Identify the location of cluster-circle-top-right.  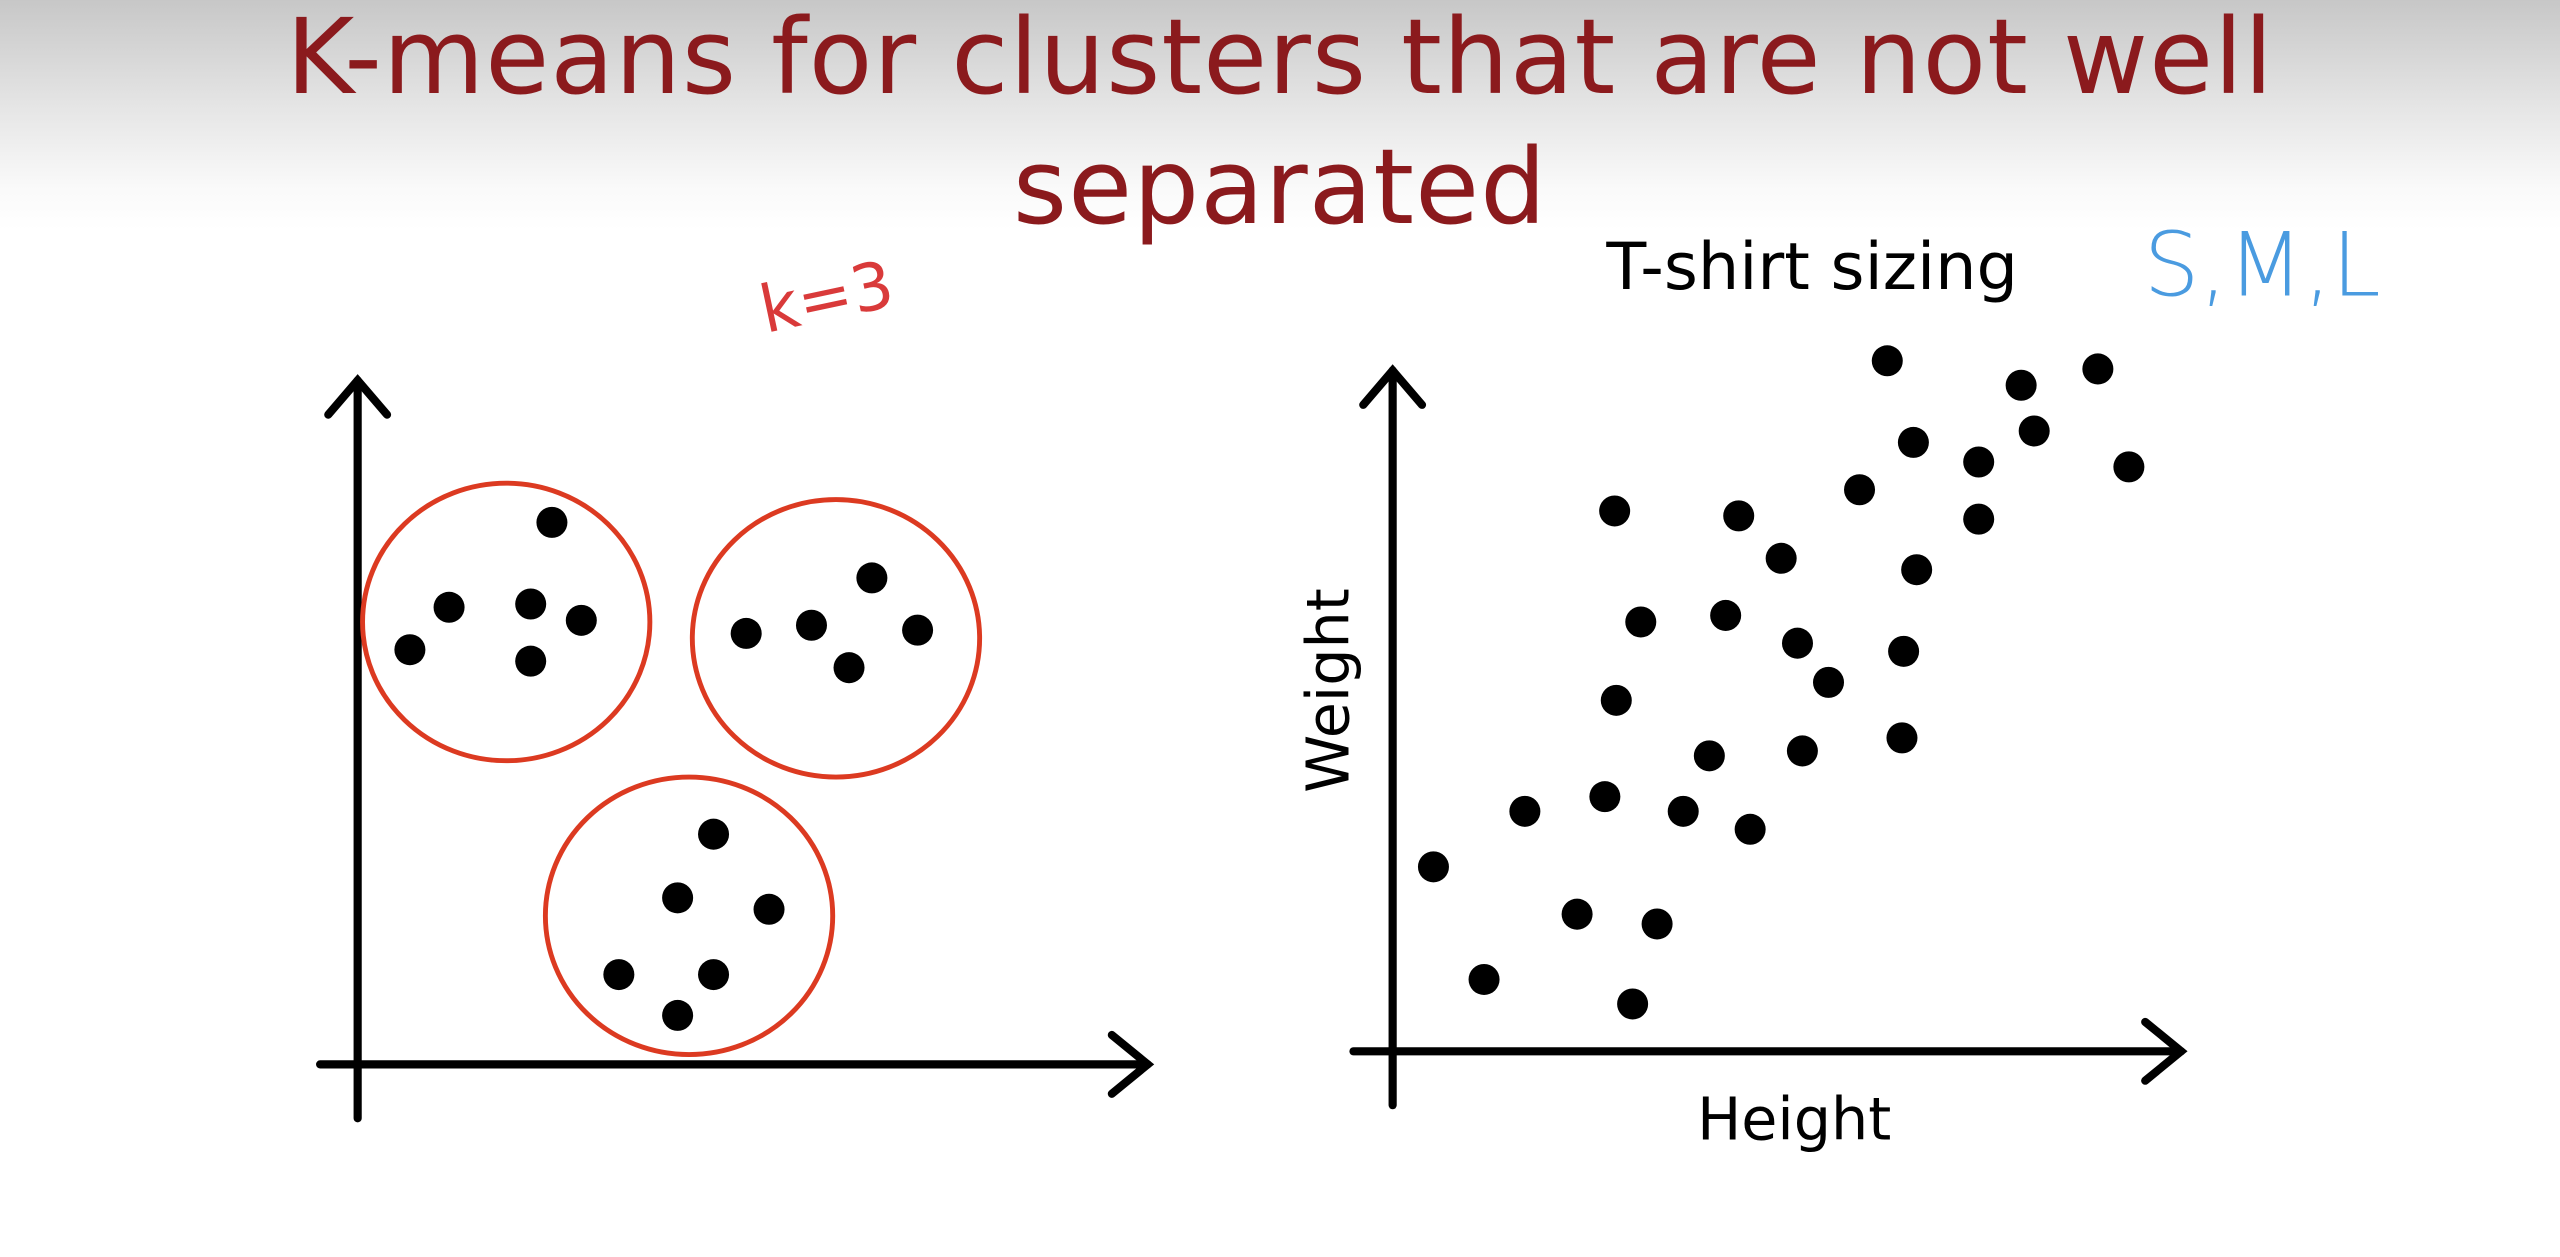
(836, 638).